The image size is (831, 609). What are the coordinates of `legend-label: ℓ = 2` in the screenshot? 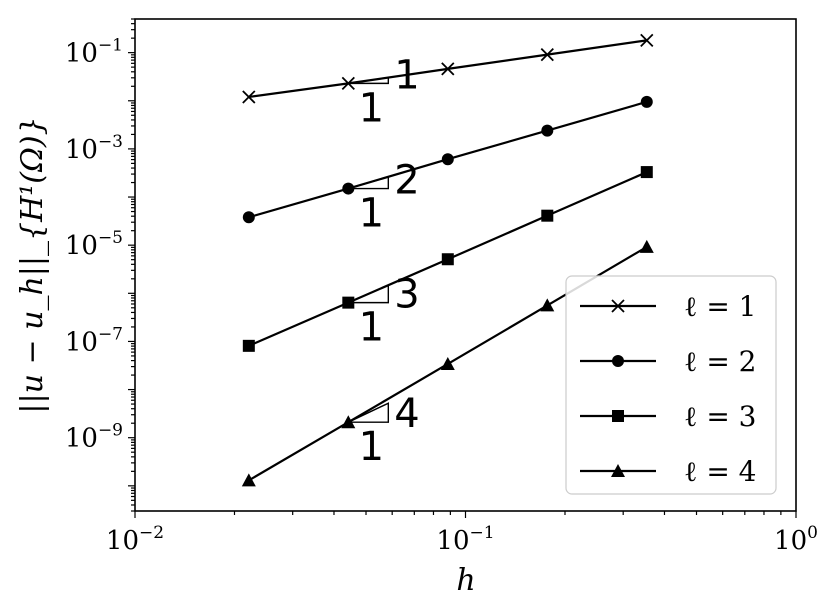 It's located at (720, 361).